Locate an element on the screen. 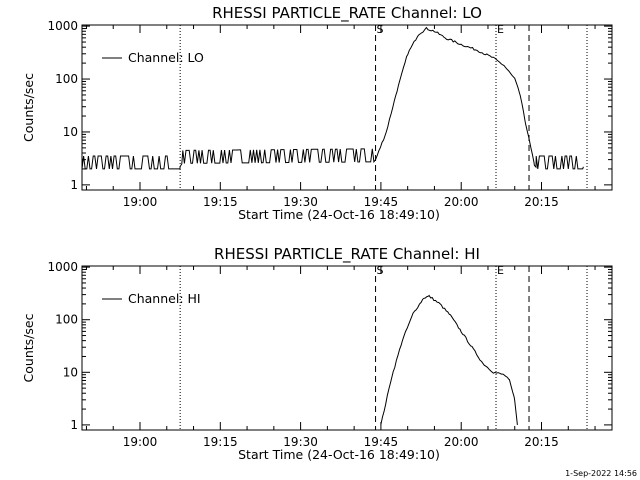 Image resolution: width=640 pixels, height=480 pixels. series-line is located at coordinates (449, 359).